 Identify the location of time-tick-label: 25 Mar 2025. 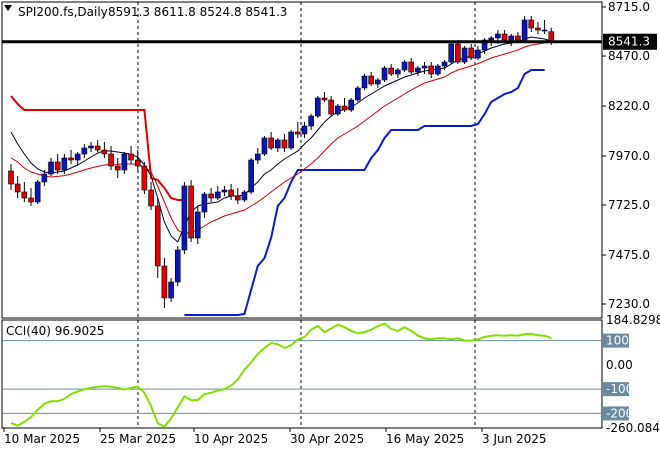
(138, 439).